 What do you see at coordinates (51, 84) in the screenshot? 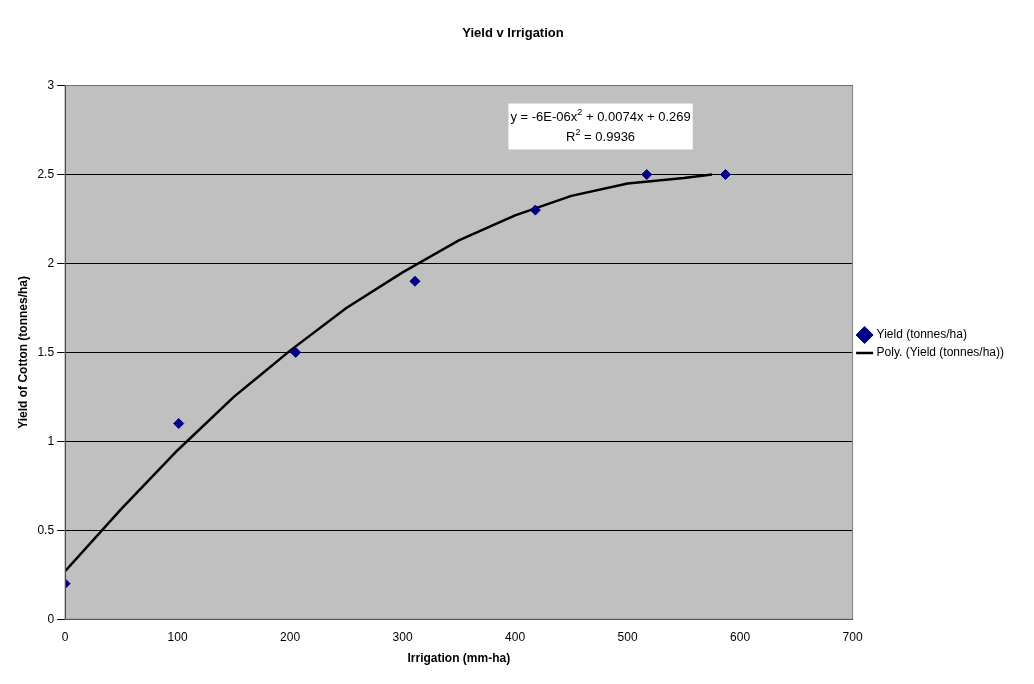
I see `y-tick-label: 3` at bounding box center [51, 84].